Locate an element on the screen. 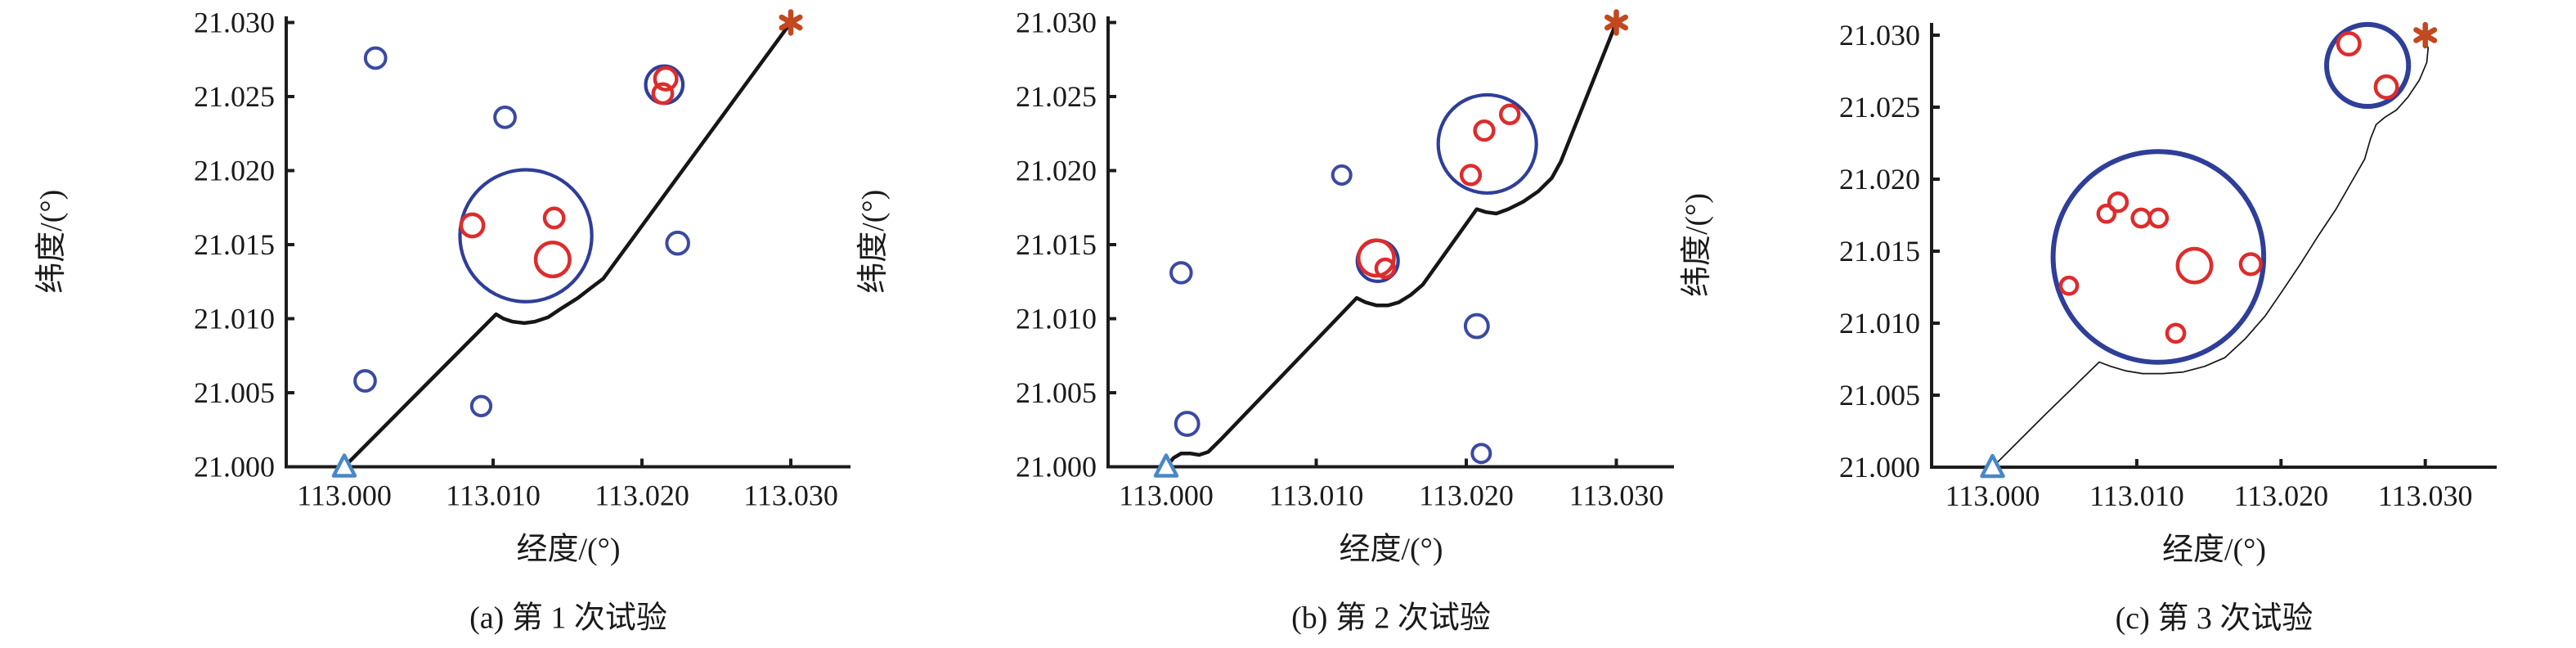 This screenshot has height=648, width=2576. subplot-caption: (a) 第 1 次试验 is located at coordinates (568, 618).